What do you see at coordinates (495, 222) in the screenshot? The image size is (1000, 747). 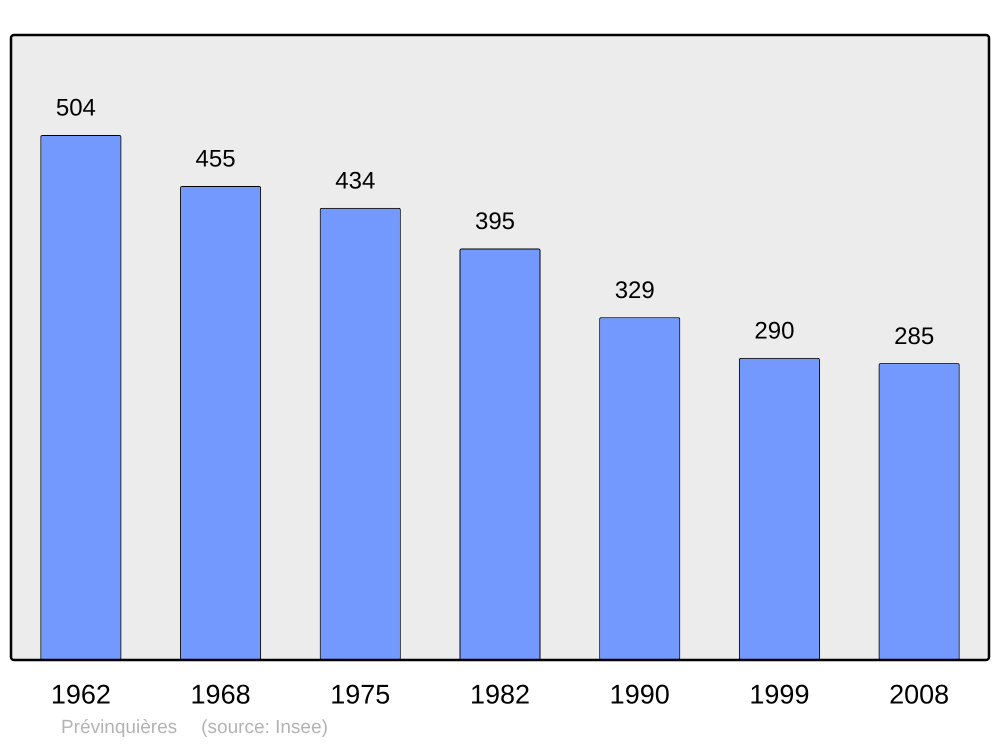 I see `data-label: 395` at bounding box center [495, 222].